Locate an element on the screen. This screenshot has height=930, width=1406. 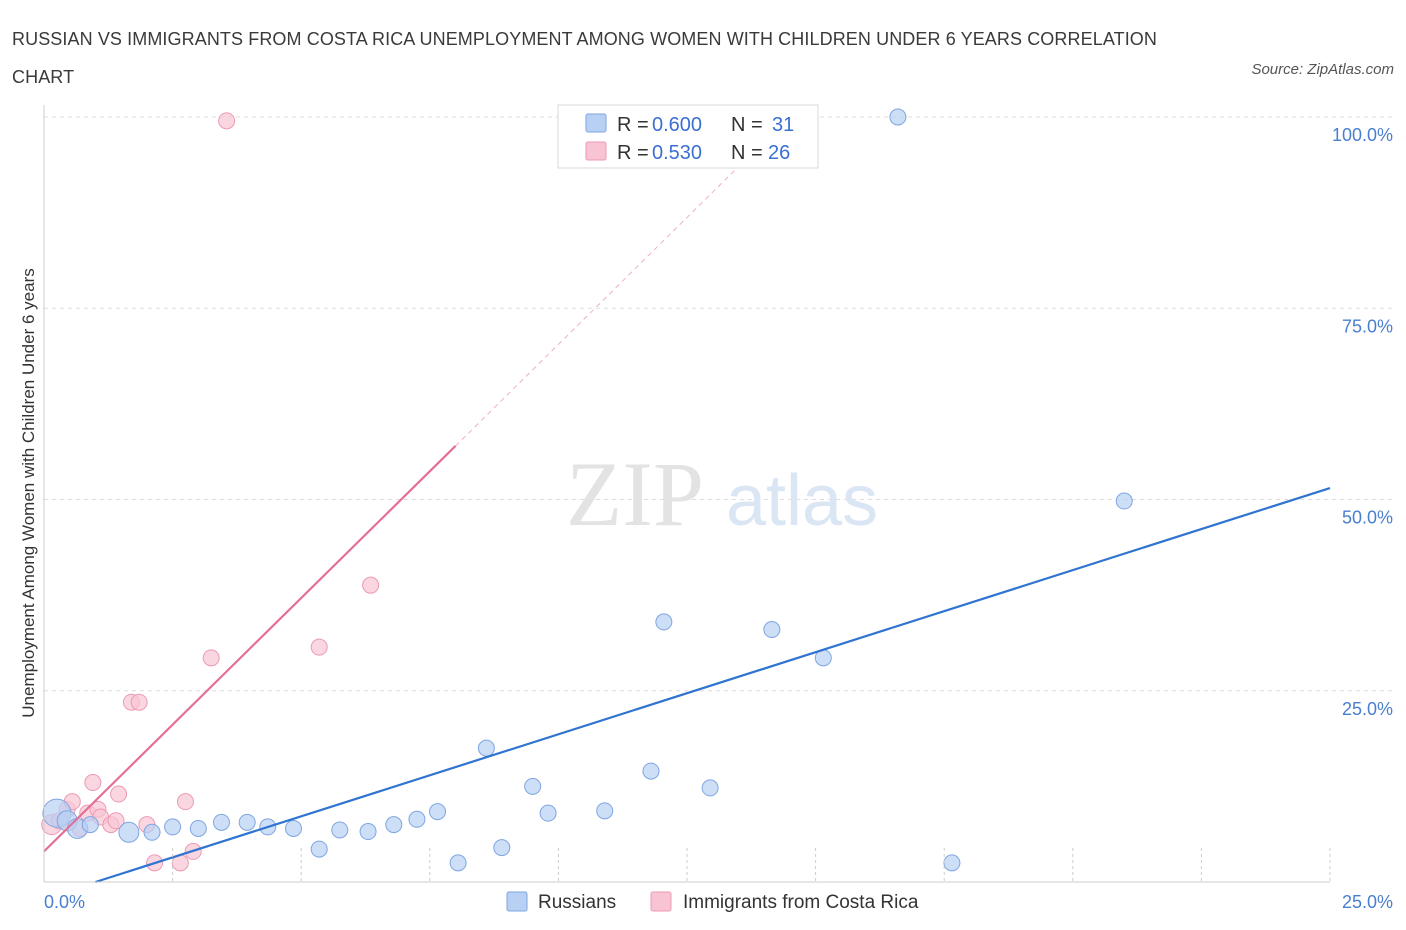
y-tick-label-75: 75.0% is located at coordinates (1367, 326).